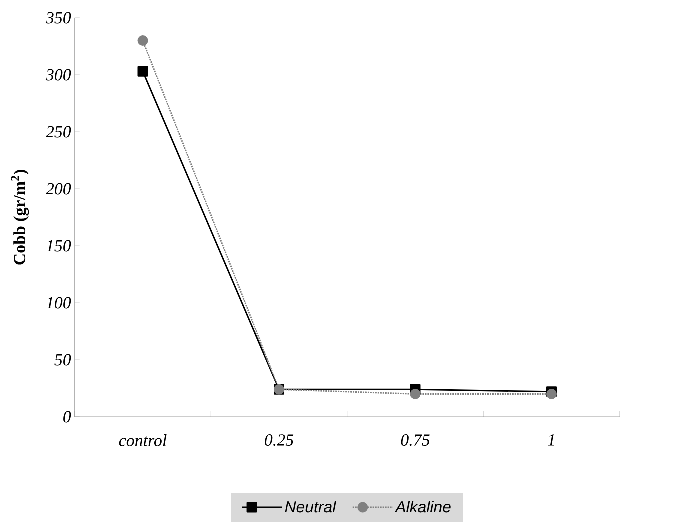 Image resolution: width=698 pixels, height=531 pixels. I want to click on y-tick-label: 250, so click(59, 132).